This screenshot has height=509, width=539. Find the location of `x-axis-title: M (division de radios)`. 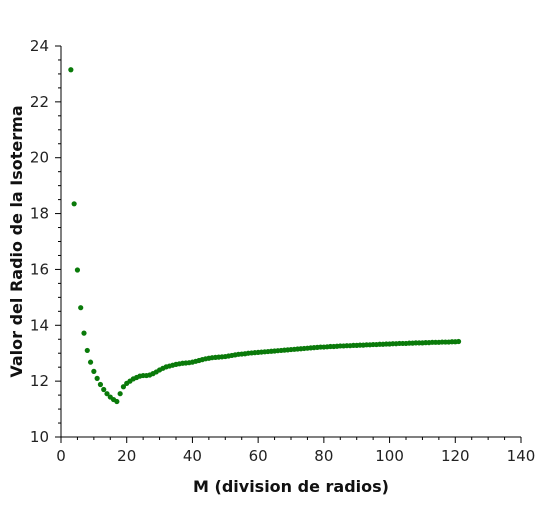

x-axis-title: M (division de radios) is located at coordinates (291, 486).